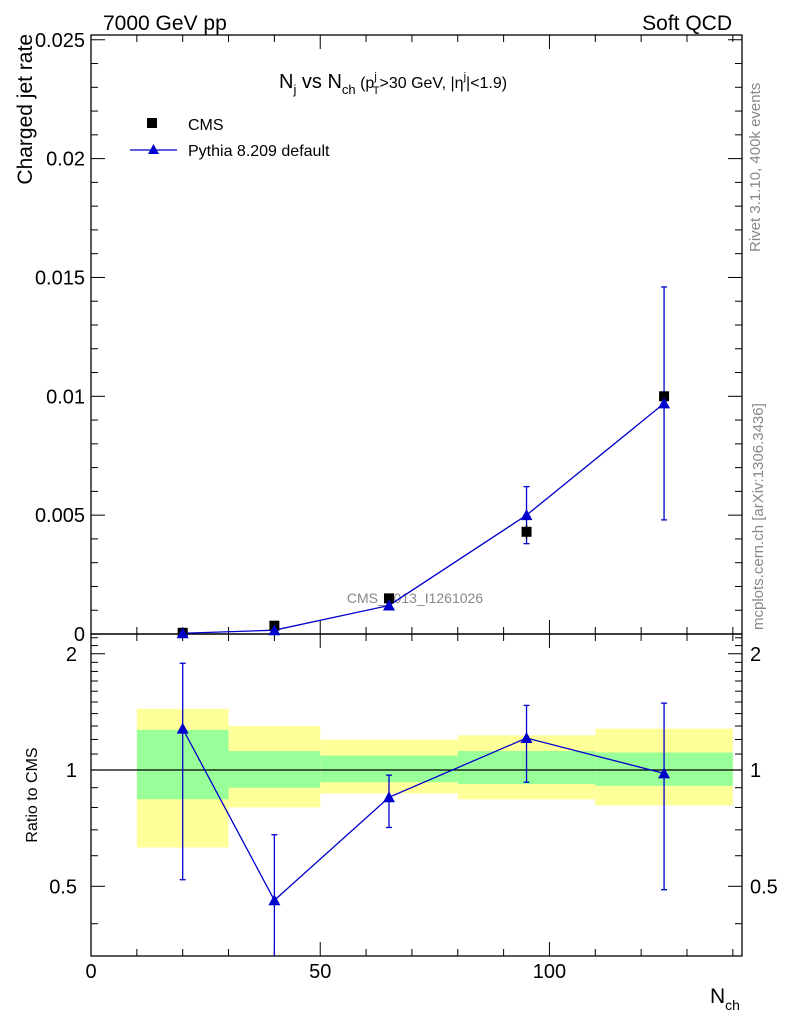  I want to click on title-ch-sub: ch, so click(349, 89).